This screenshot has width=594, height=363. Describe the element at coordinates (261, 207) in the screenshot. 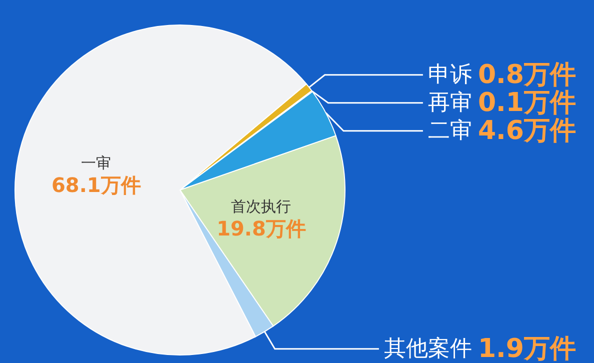

I see `slice-label: 首次执行` at that location.